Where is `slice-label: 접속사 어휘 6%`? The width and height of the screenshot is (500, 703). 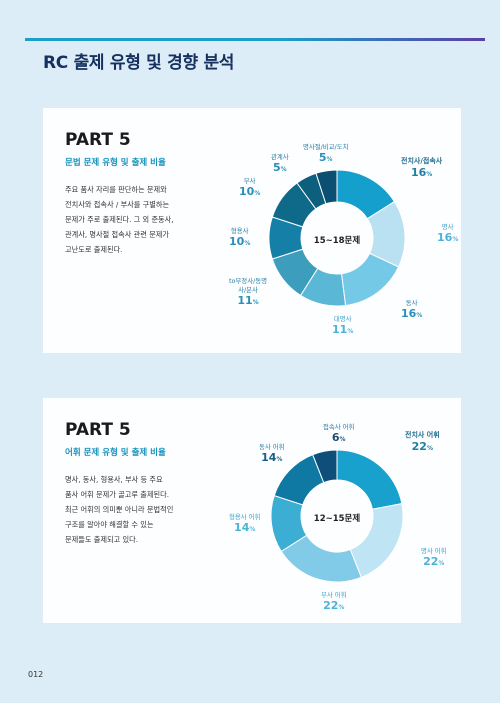 slice-label: 접속사 어휘 6% is located at coordinates (339, 433).